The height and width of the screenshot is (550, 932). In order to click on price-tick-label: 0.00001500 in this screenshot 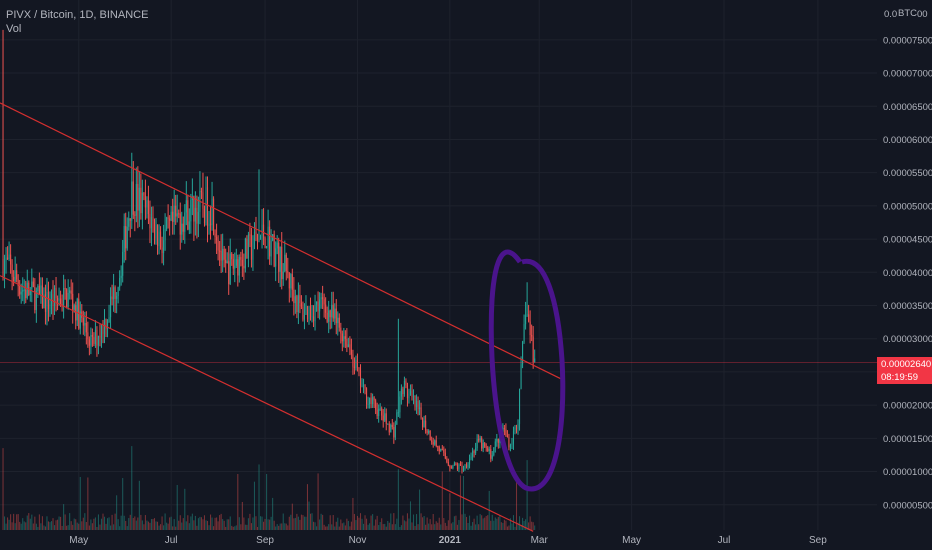, I will do `click(907, 439)`.